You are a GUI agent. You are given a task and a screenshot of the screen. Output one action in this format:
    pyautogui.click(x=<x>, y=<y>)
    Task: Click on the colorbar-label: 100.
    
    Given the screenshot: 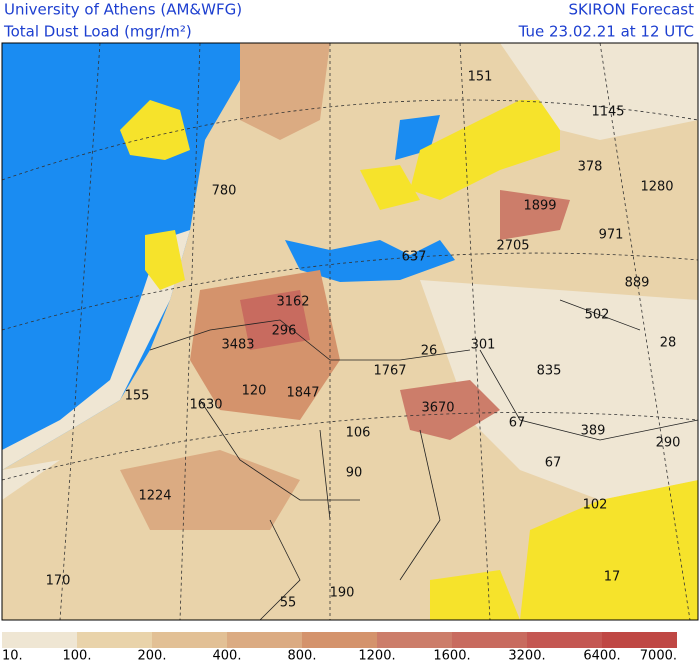 What is the action you would take?
    pyautogui.click(x=77, y=656)
    